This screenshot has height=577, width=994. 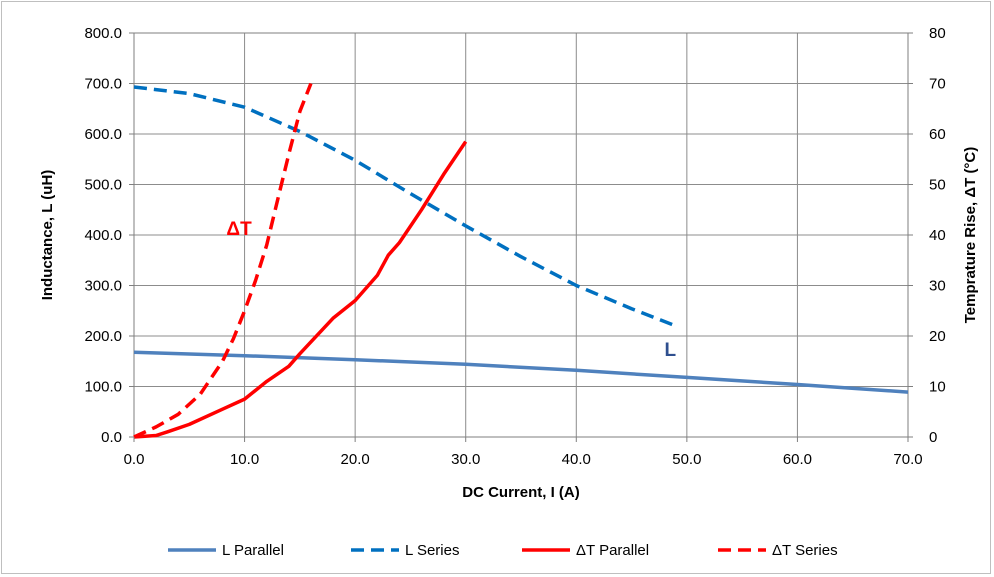 I want to click on legend: L Parallel L Series ΔT Parallel ΔT Series, so click(x=503, y=550).